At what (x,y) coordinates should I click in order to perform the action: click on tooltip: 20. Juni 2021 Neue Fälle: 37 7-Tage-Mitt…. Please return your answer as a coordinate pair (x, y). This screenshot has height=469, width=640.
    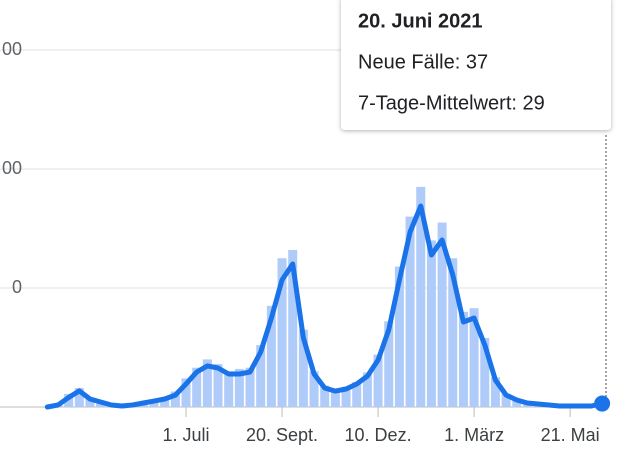
    Looking at the image, I should click on (476, 65).